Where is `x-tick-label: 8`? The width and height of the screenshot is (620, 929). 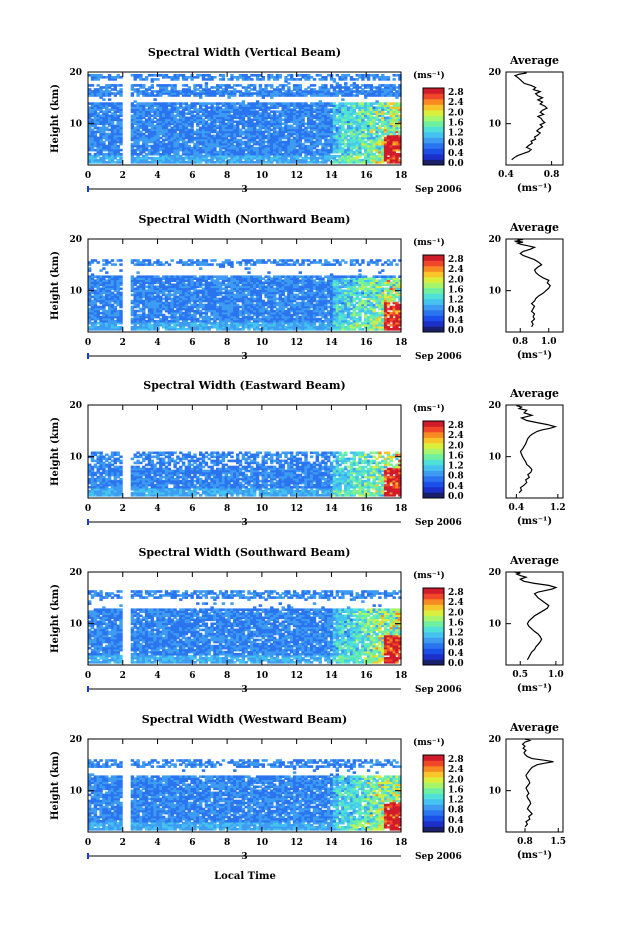 x-tick-label: 8 is located at coordinates (227, 176).